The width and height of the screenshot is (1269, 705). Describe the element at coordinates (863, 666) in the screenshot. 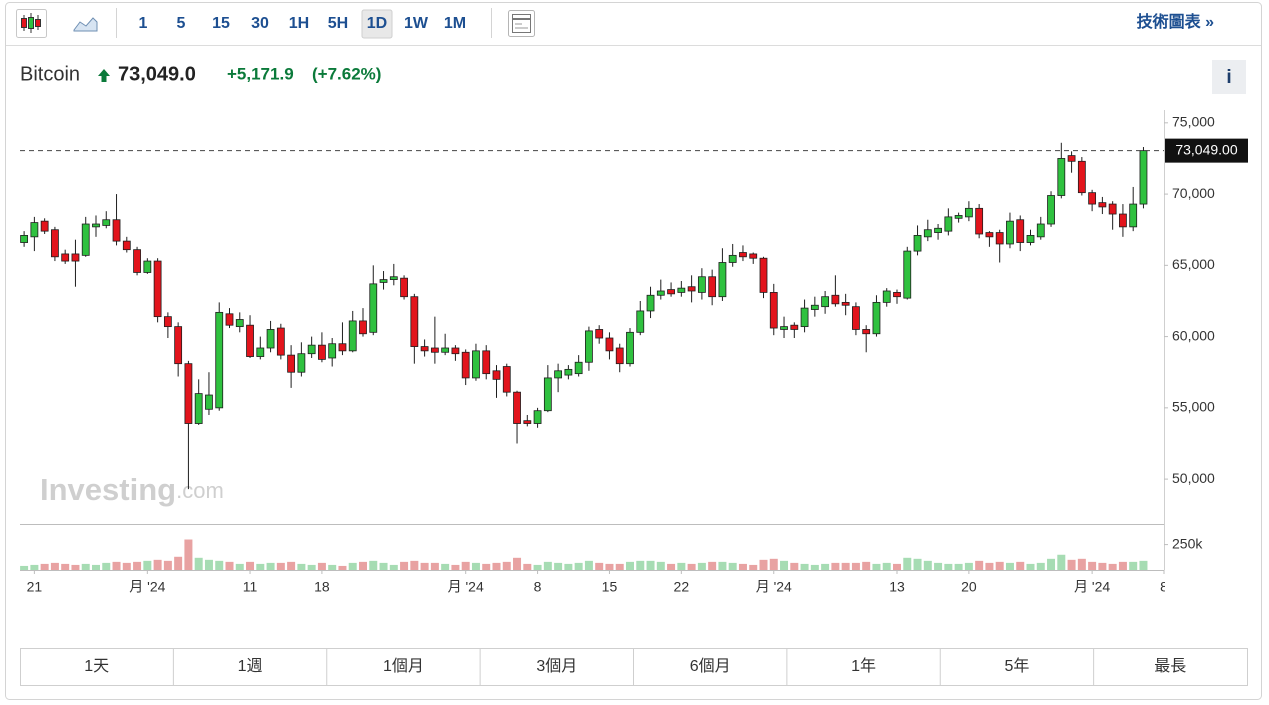

I see `range-button: 1年` at that location.